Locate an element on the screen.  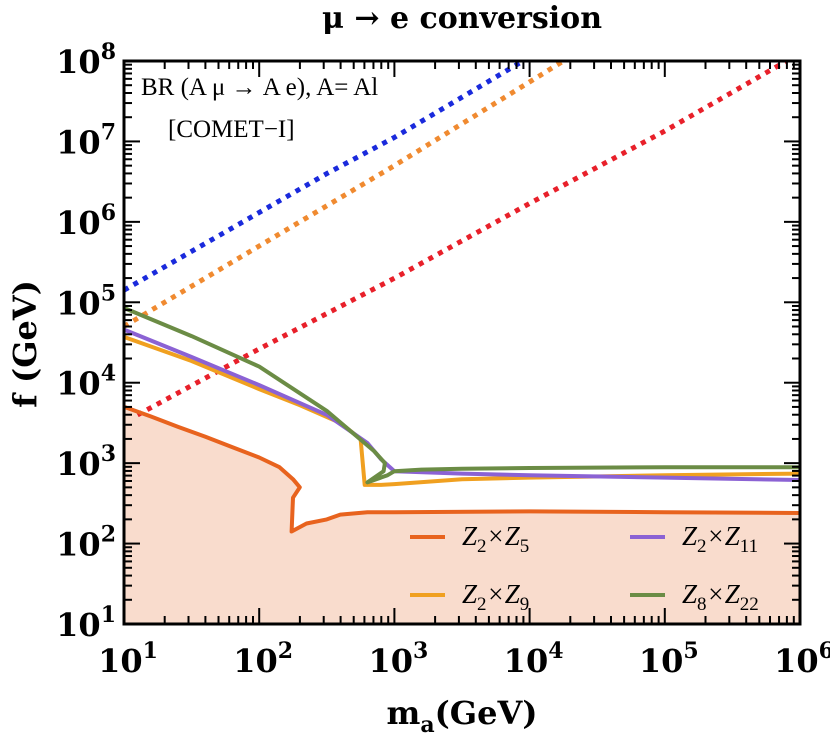
chart-title: μ → e conversion is located at coordinates (462, 18).